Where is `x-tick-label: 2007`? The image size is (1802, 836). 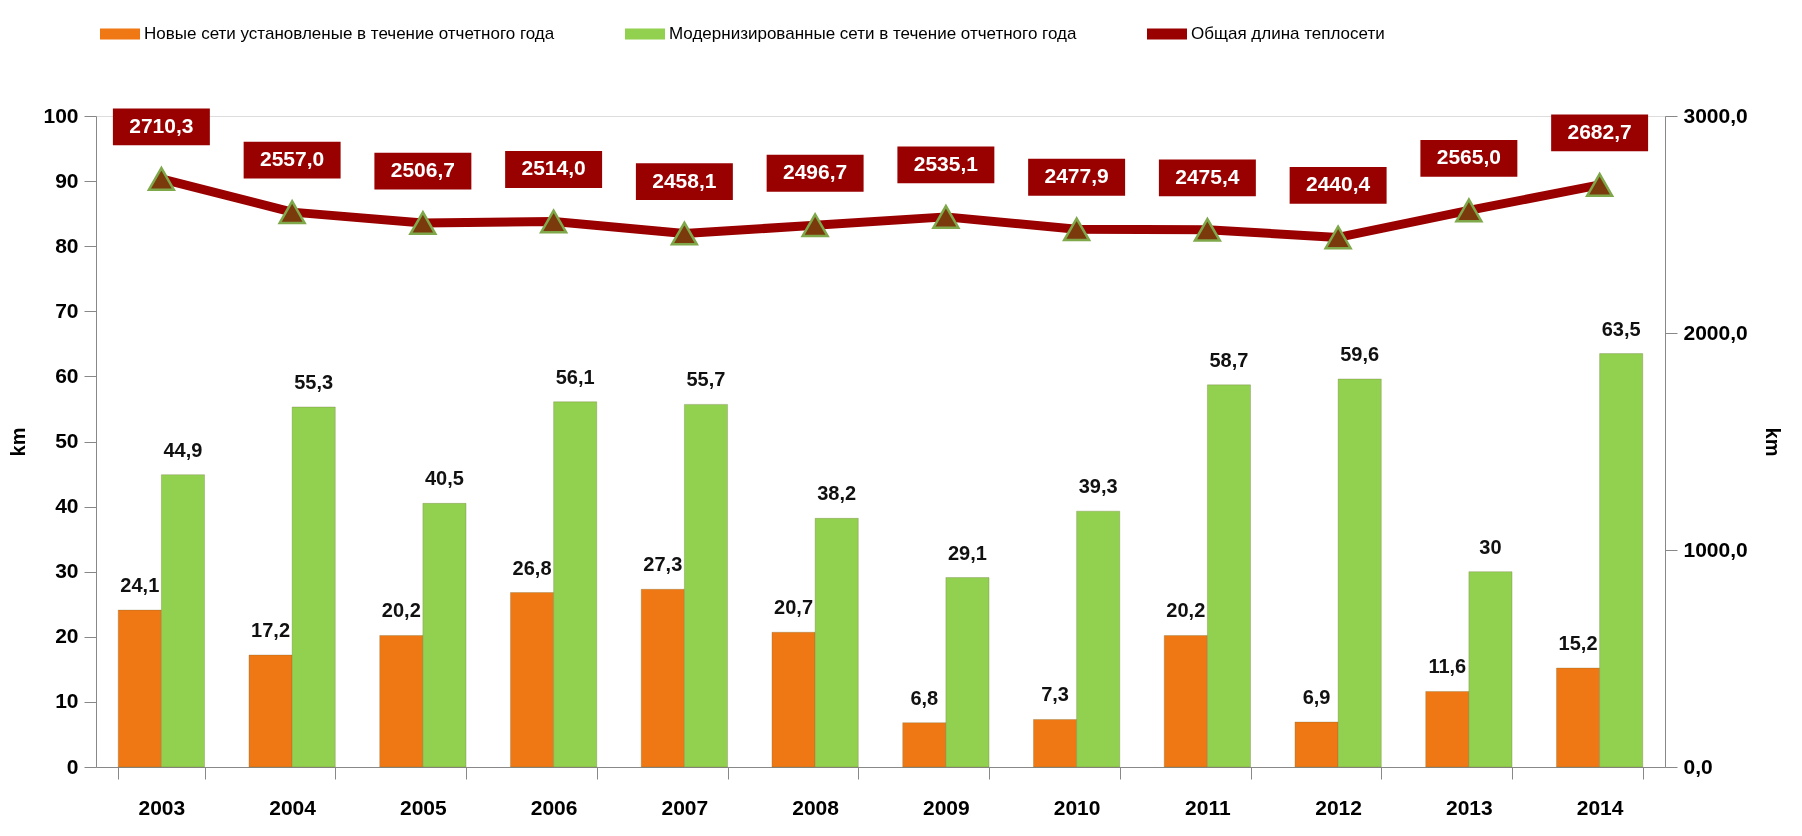
x-tick-label: 2007 is located at coordinates (685, 807).